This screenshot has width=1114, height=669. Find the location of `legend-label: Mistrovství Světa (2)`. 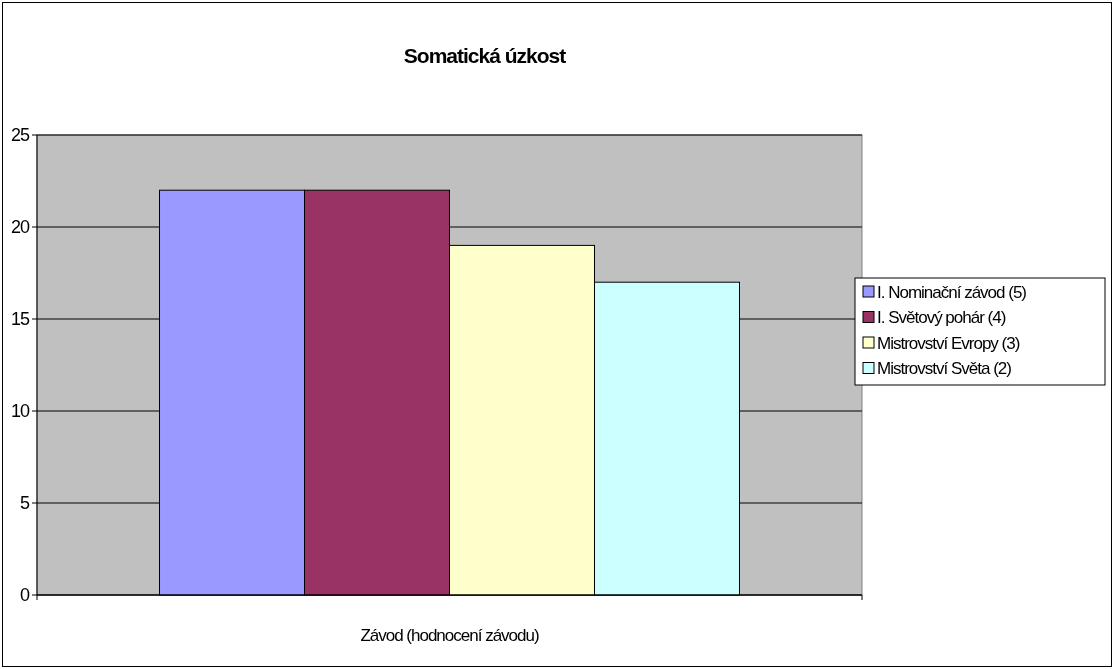

legend-label: Mistrovství Světa (2) is located at coordinates (944, 369).